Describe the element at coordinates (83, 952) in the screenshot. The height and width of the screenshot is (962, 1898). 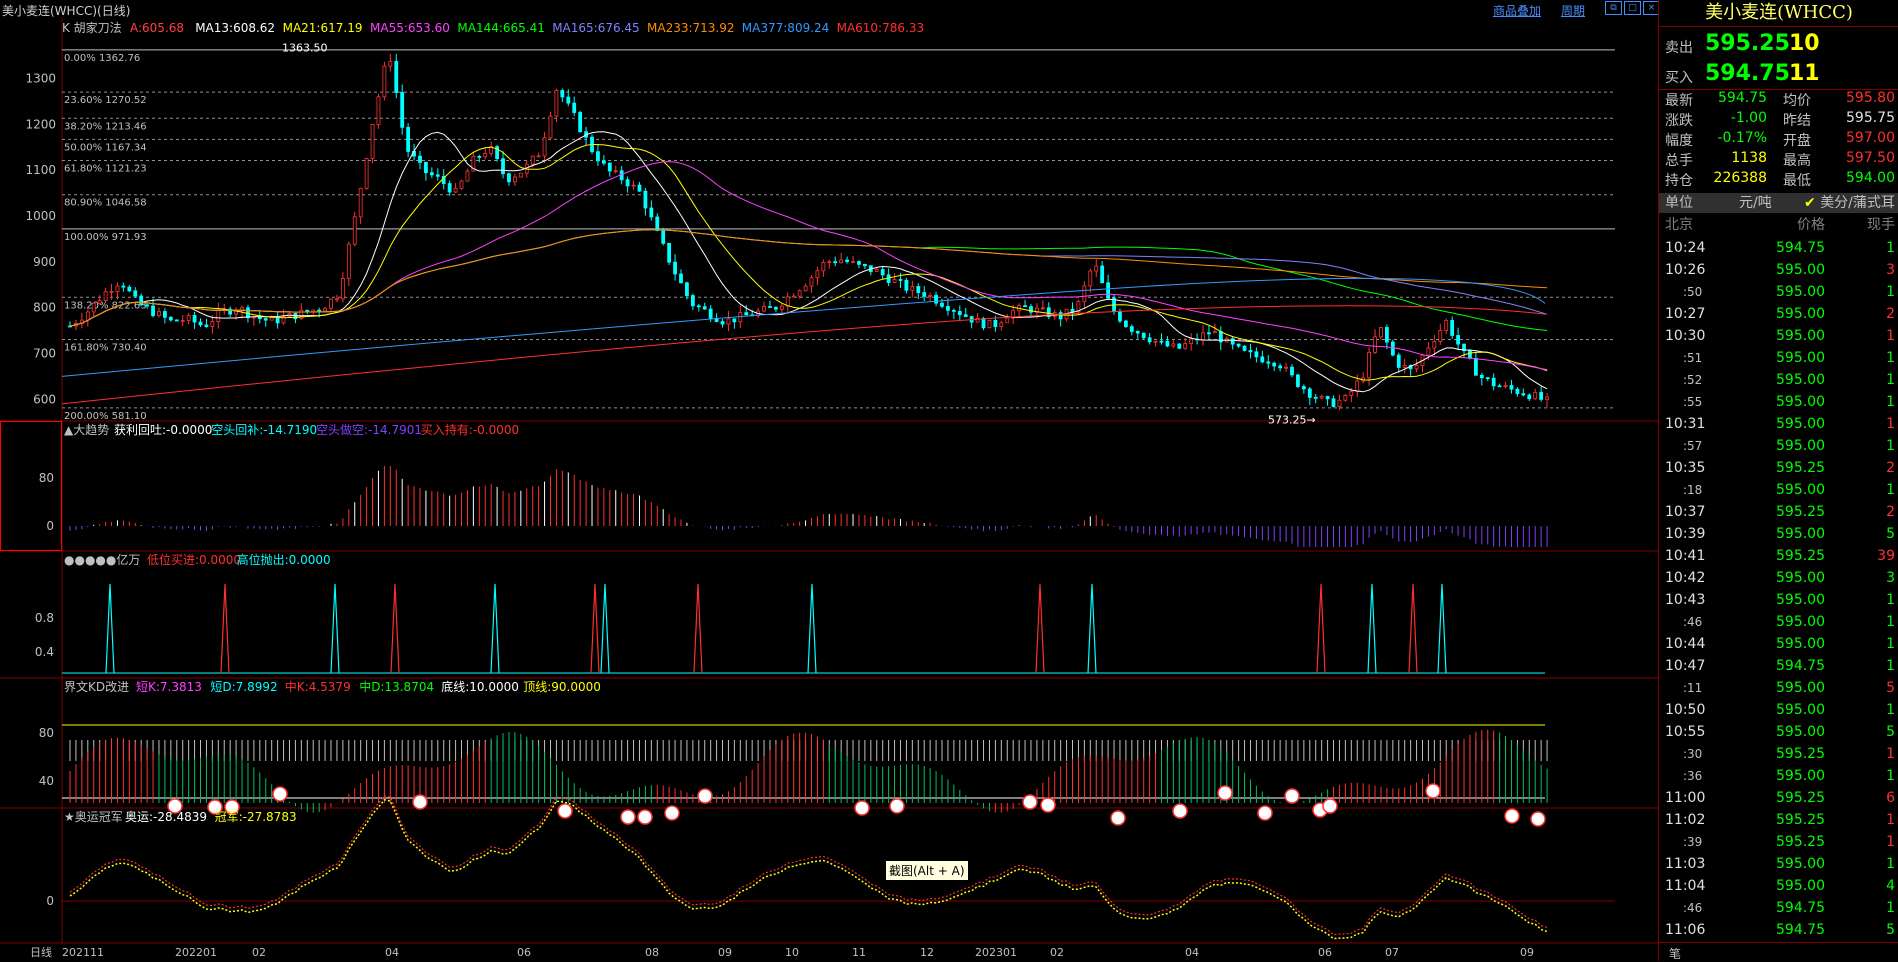
I see `x-tick-label: 202111` at that location.